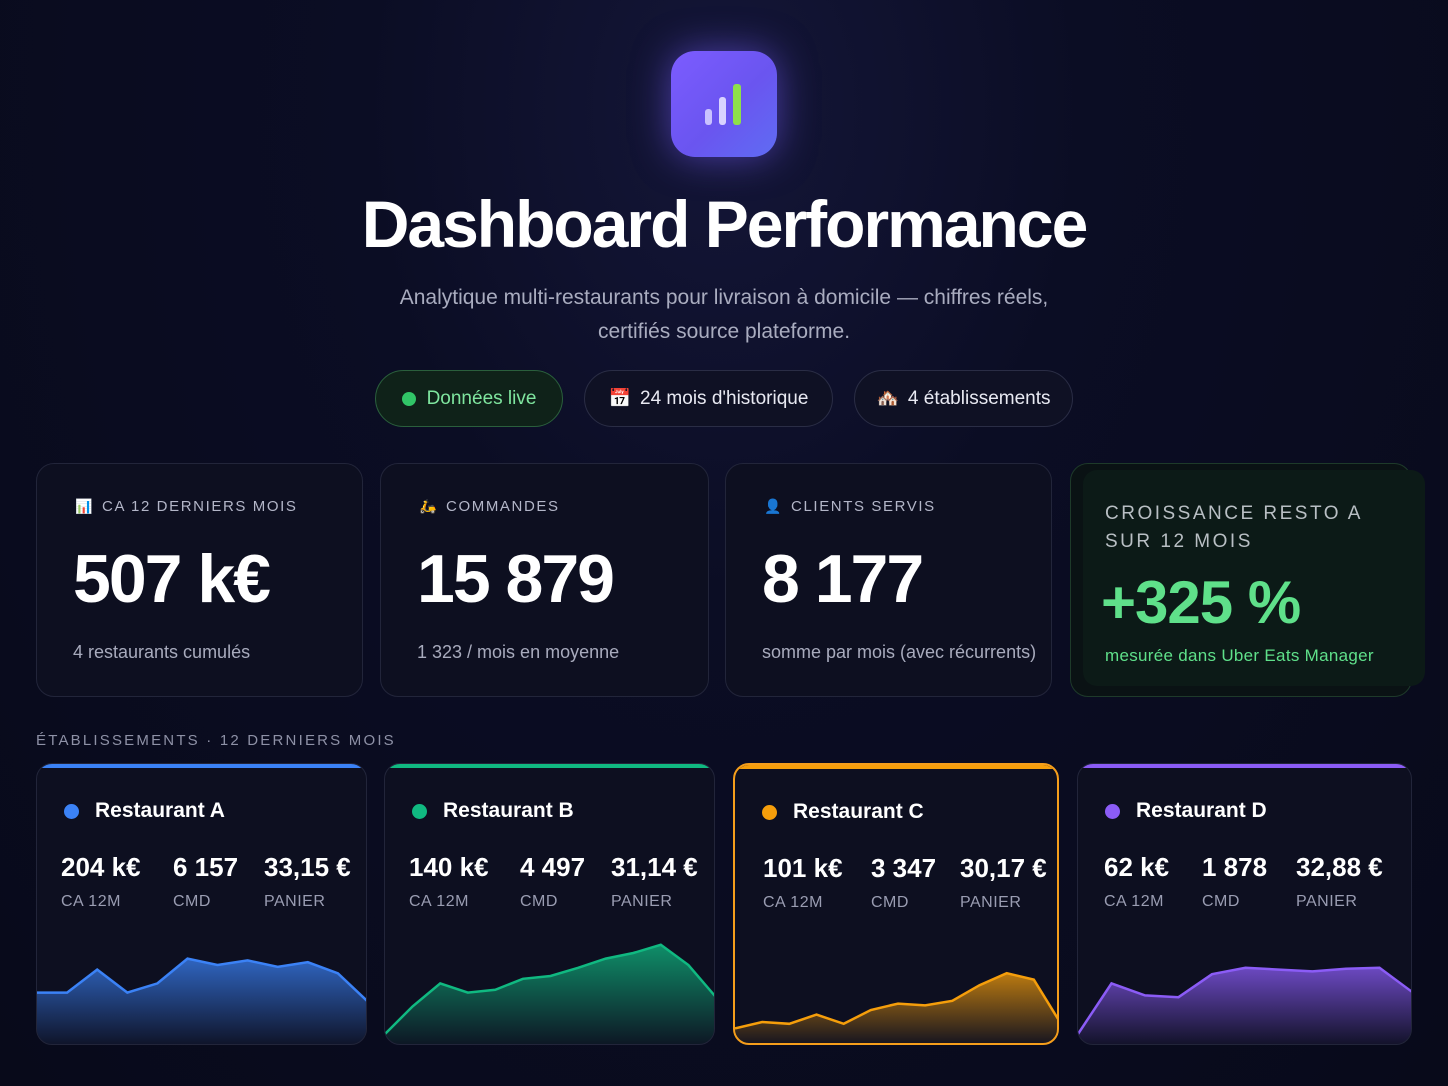  Describe the element at coordinates (1339, 867) in the screenshot. I see `stat-value: 32,88 €` at that location.